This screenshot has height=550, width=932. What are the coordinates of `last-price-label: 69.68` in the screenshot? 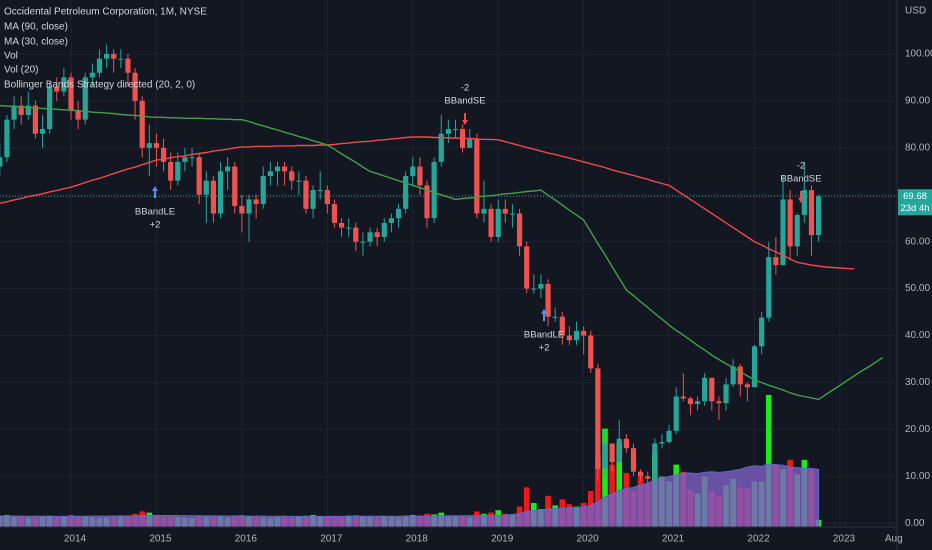 It's located at (915, 196).